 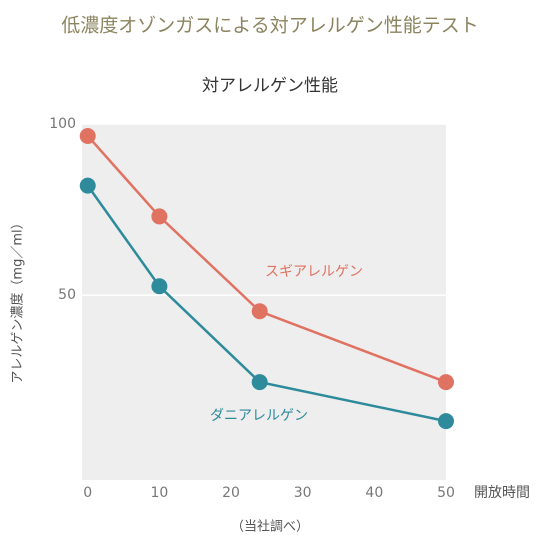 I want to click on note: （当社調べ）, so click(x=270, y=527).